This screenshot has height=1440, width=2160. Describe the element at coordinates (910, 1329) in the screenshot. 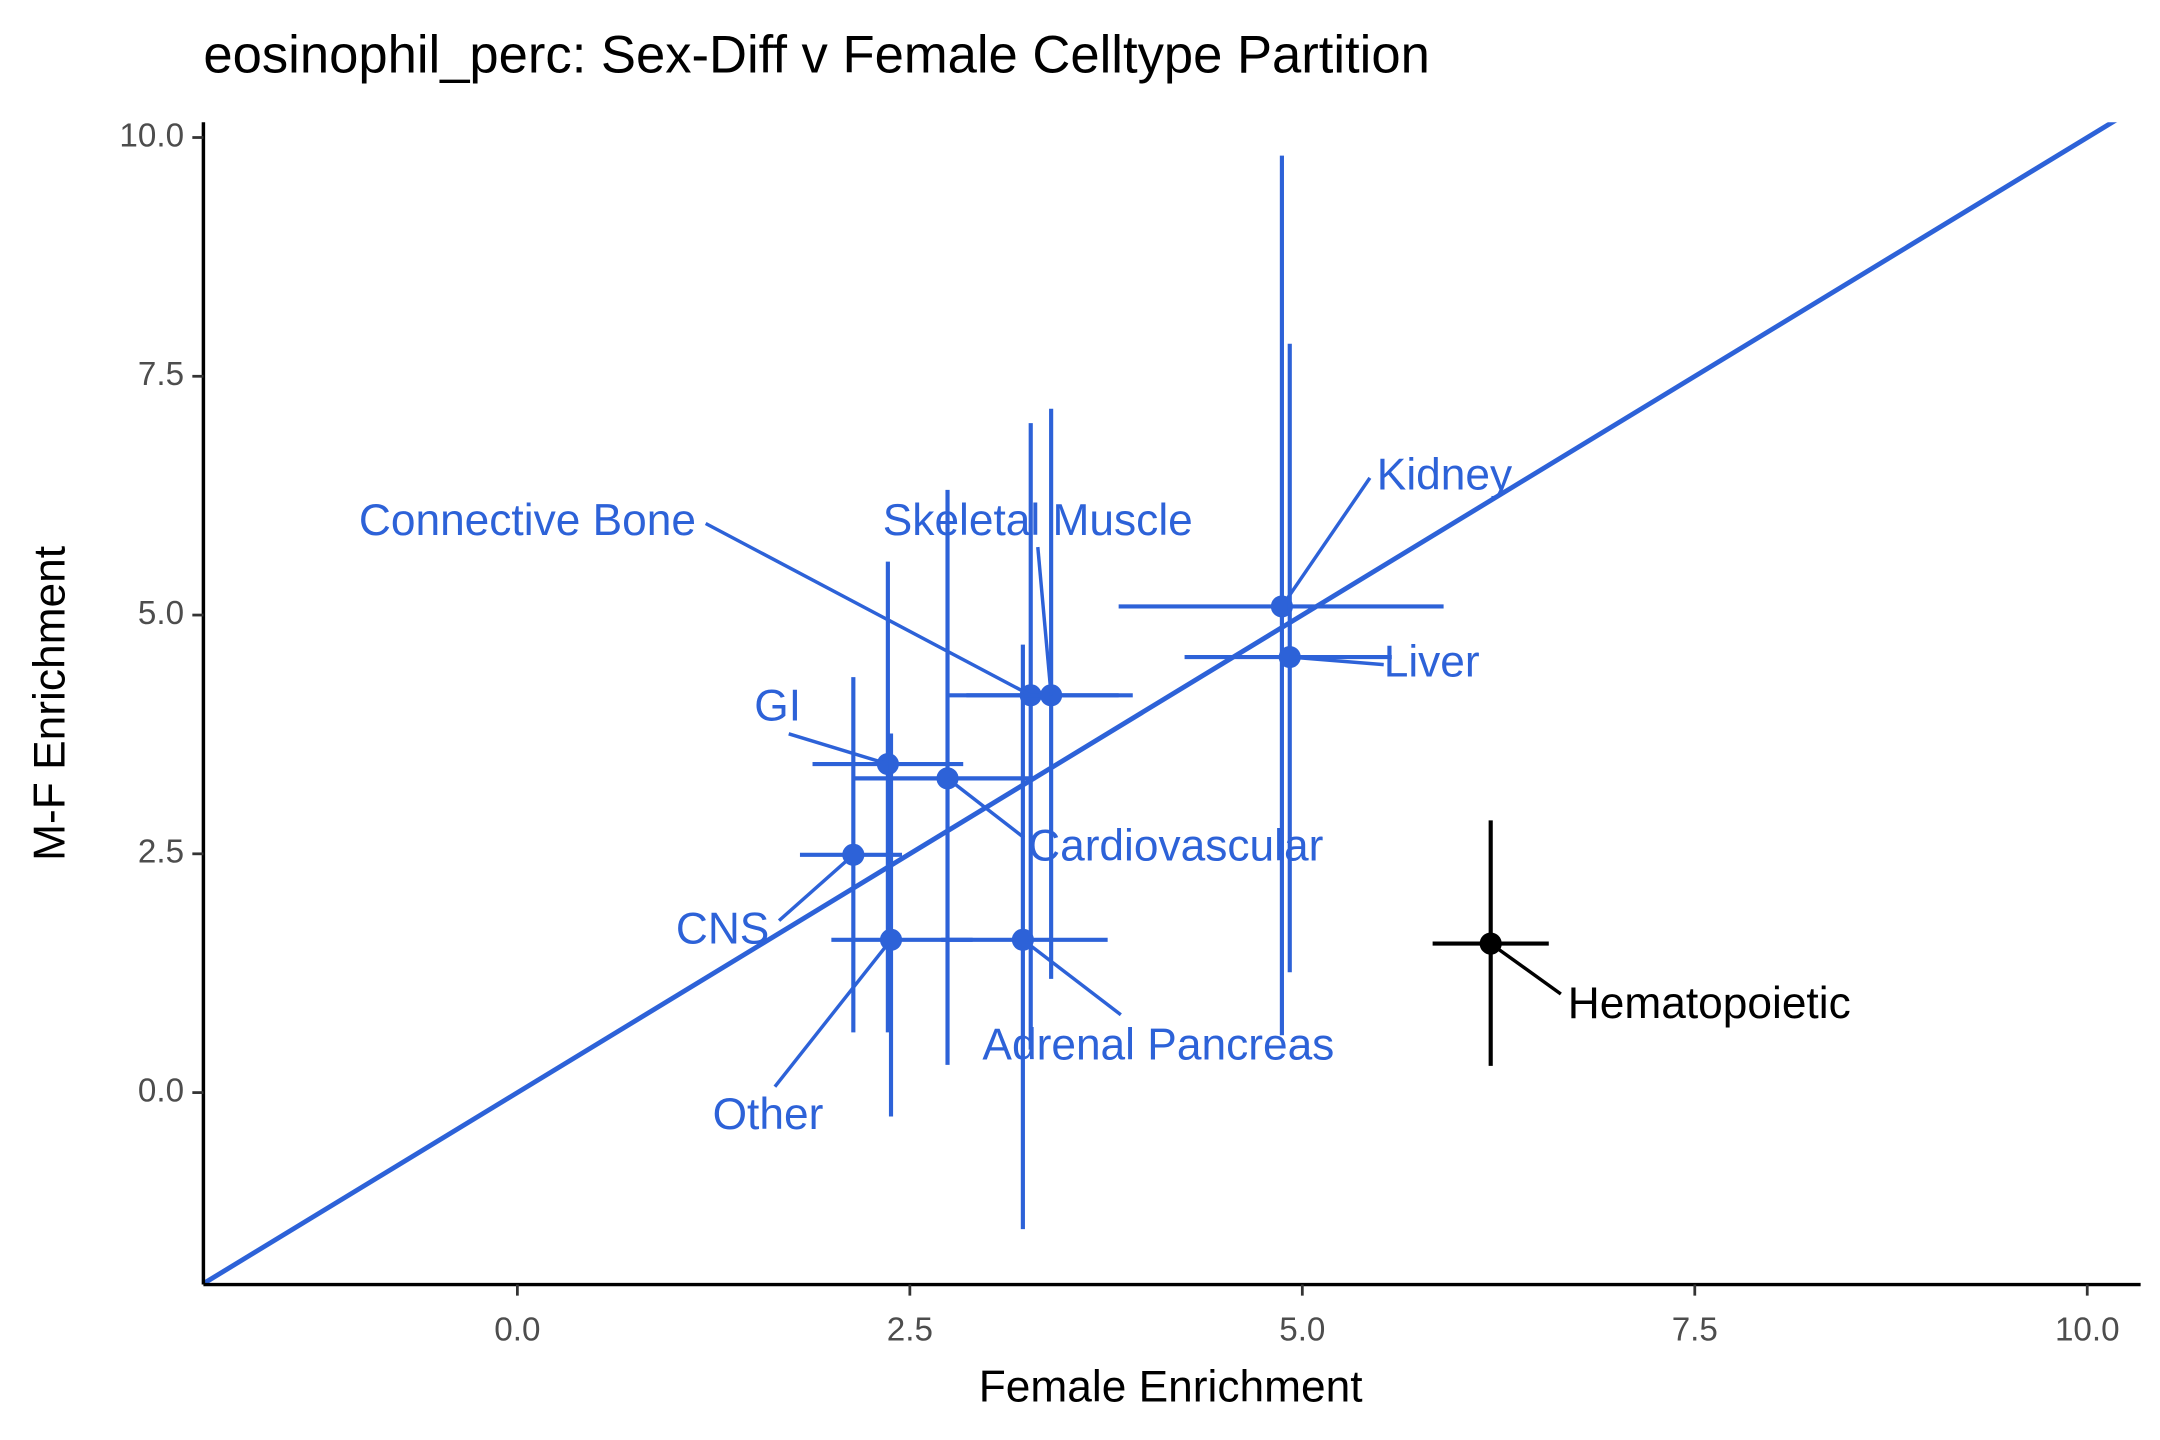

I see `x-tick-label: 2.5` at that location.